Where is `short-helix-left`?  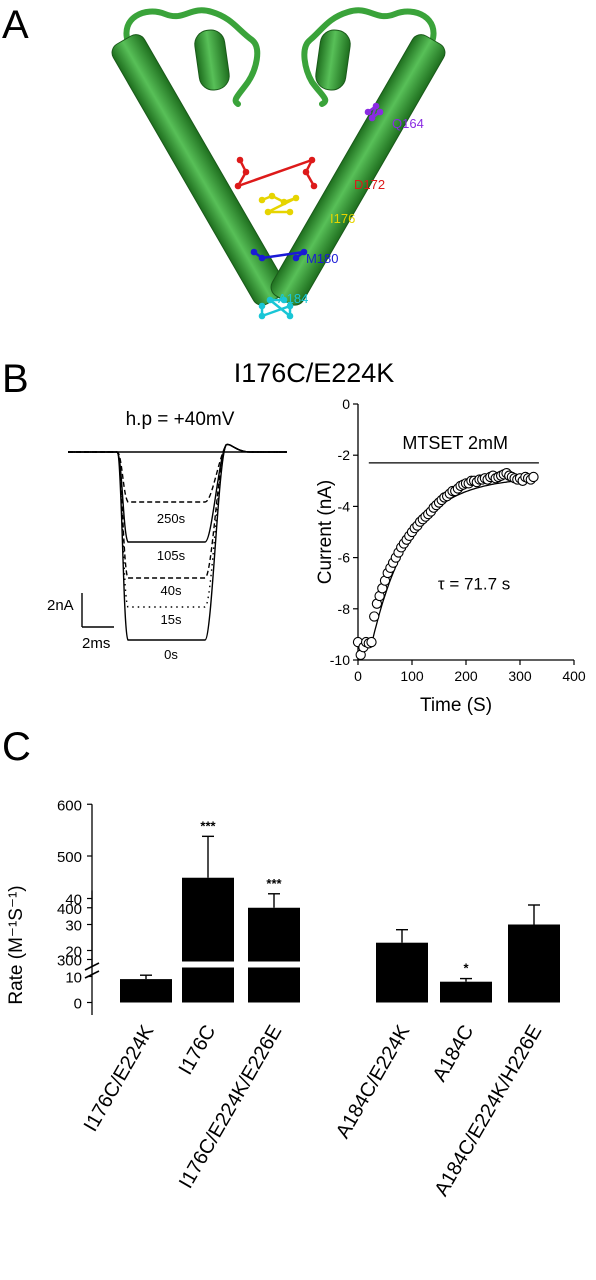
short-helix-left is located at coordinates (212, 60).